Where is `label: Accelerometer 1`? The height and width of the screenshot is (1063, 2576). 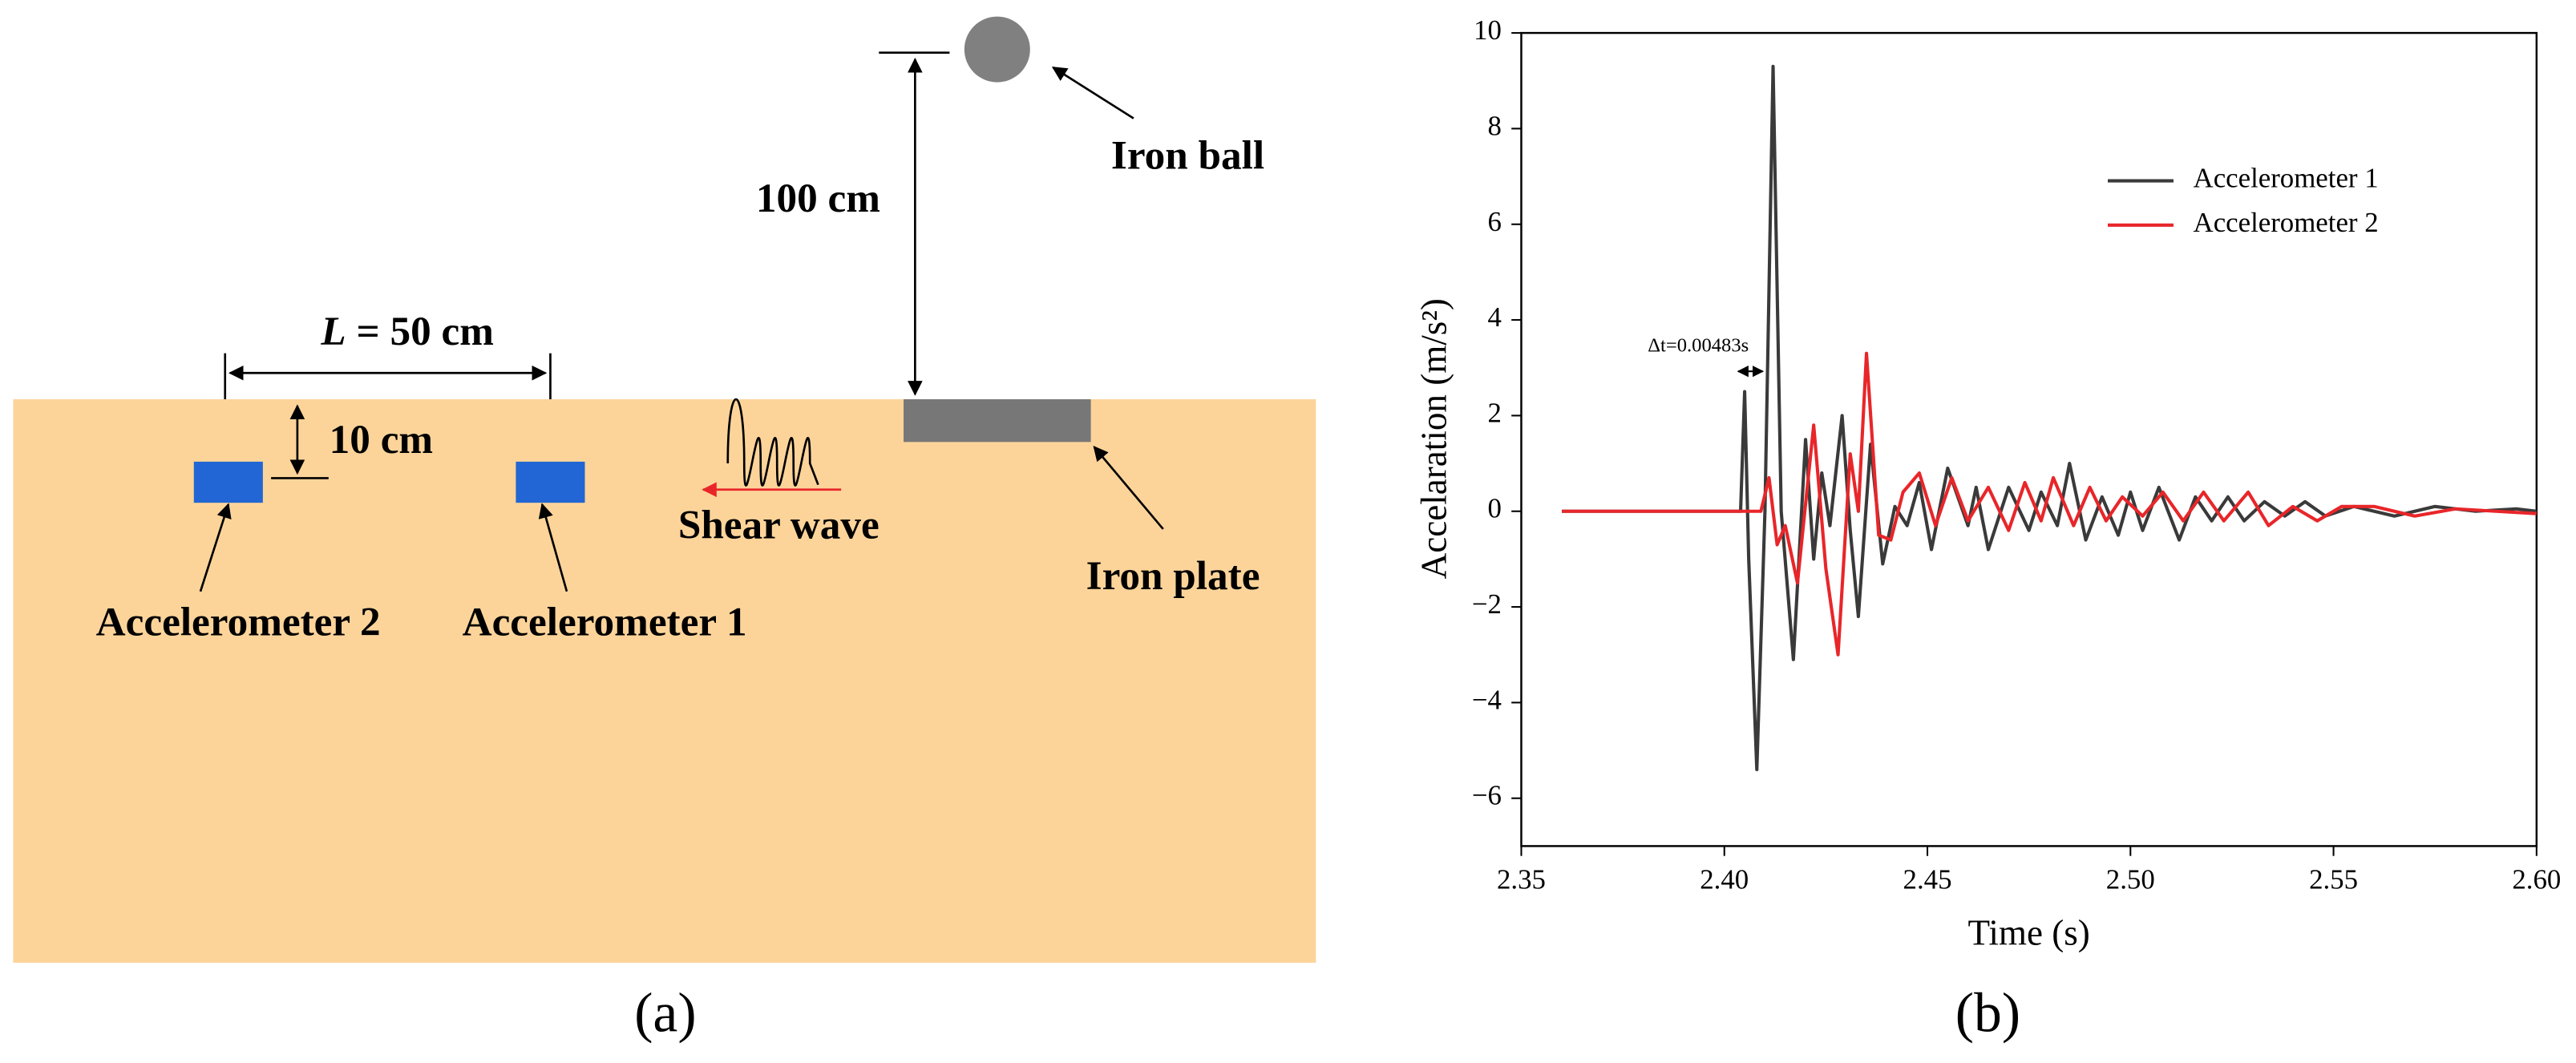 label: Accelerometer 1 is located at coordinates (605, 622).